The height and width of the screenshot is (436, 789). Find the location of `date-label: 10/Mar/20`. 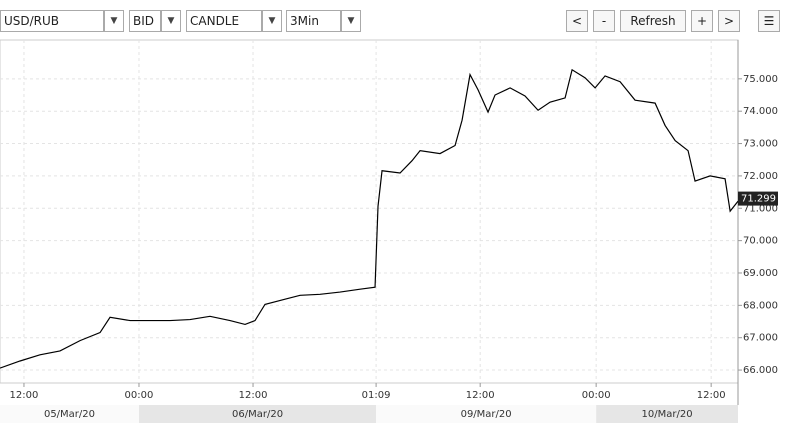

date-label: 10/Mar/20 is located at coordinates (667, 414).